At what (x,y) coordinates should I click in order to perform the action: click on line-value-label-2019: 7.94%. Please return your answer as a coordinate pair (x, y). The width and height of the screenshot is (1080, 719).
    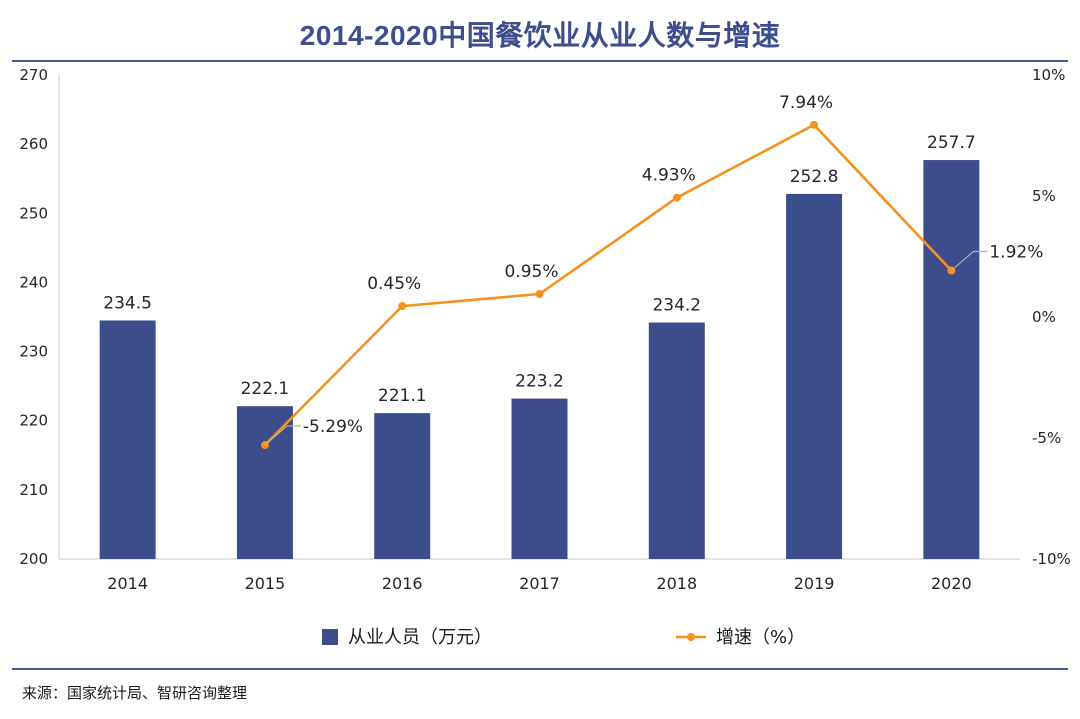
    Looking at the image, I should click on (806, 103).